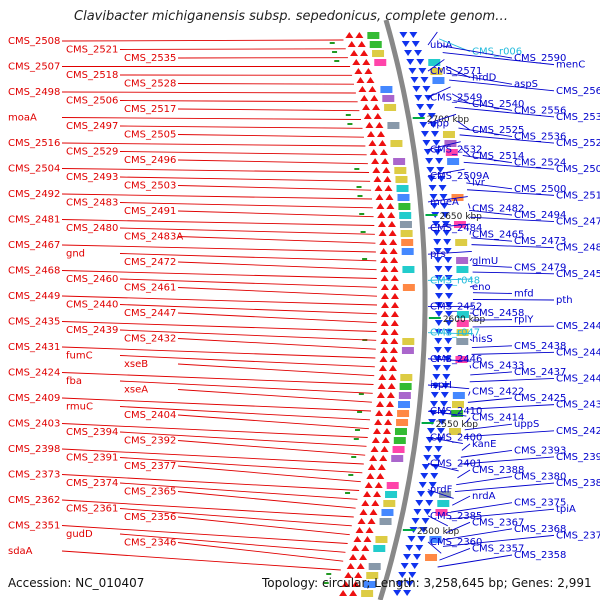 The image size is (600, 600). What do you see at coordinates (34, 41) in the screenshot?
I see `gene-label-left: CMS_2508` at bounding box center [34, 41].